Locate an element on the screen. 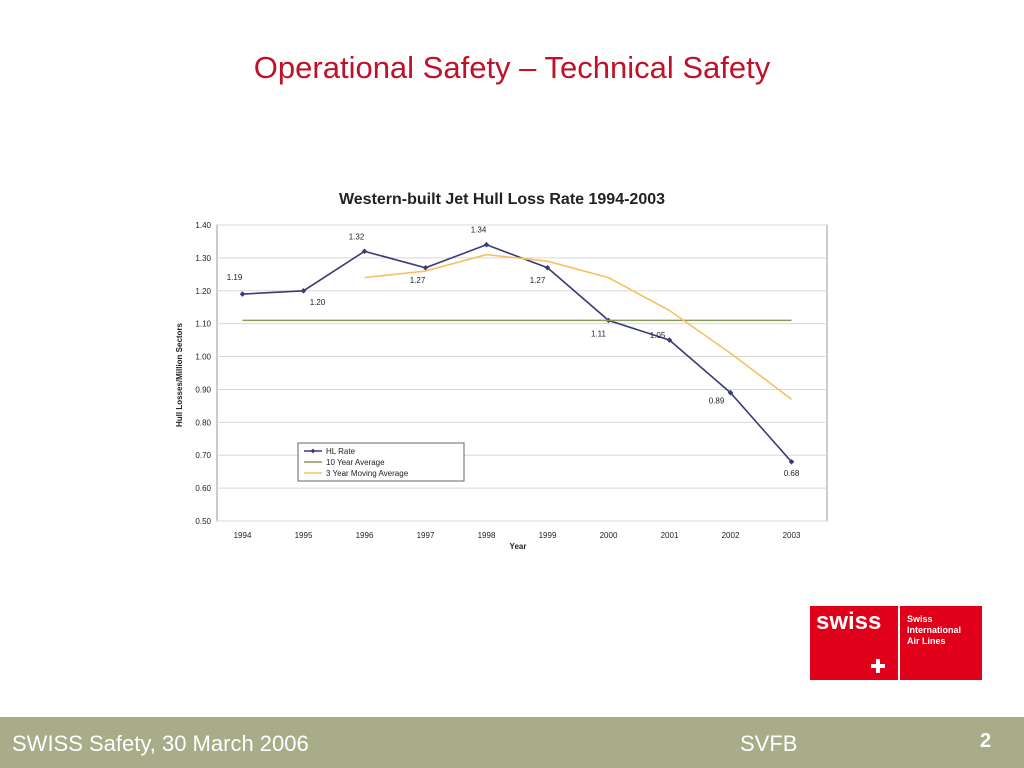 Image resolution: width=1024 pixels, height=768 pixels. legend-marker is located at coordinates (313, 451).